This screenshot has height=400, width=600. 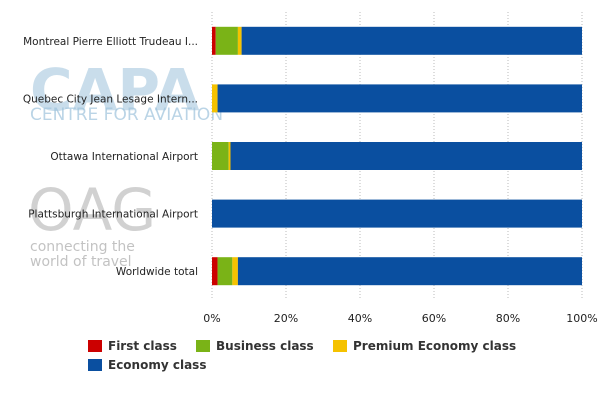 What do you see at coordinates (115, 90) in the screenshot?
I see `capa-logo-watermark: CAPA` at bounding box center [115, 90].